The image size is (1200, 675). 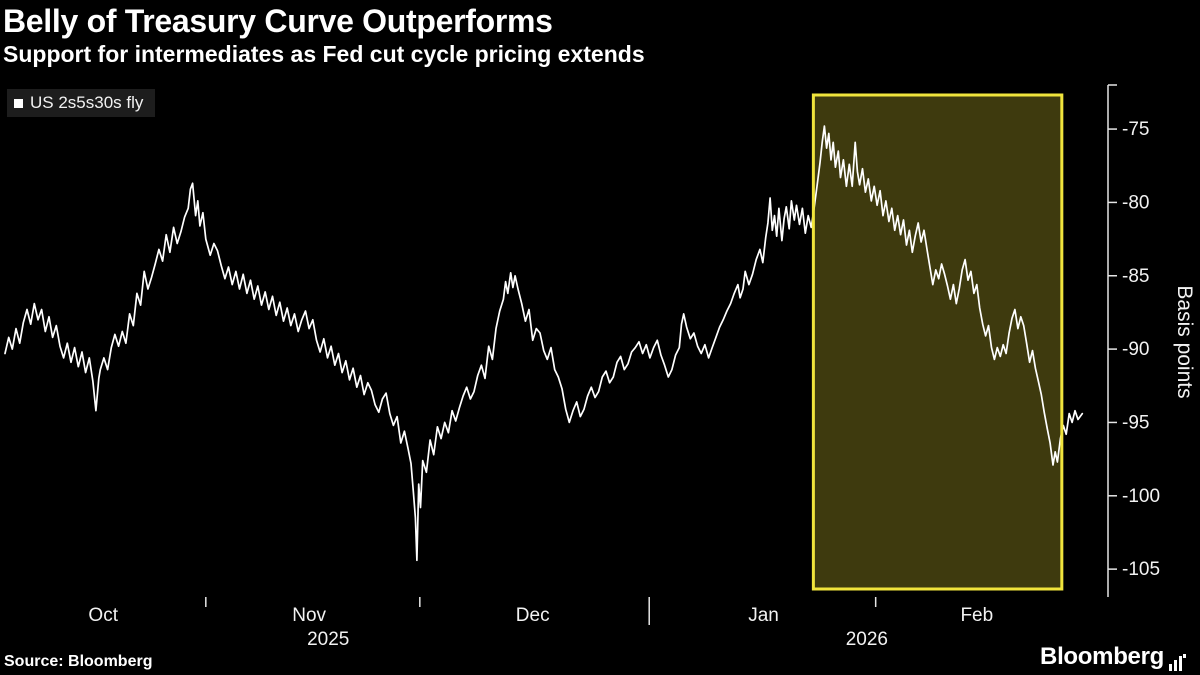 What do you see at coordinates (1135, 349) in the screenshot?
I see `y-axis-tick-label: -90` at bounding box center [1135, 349].